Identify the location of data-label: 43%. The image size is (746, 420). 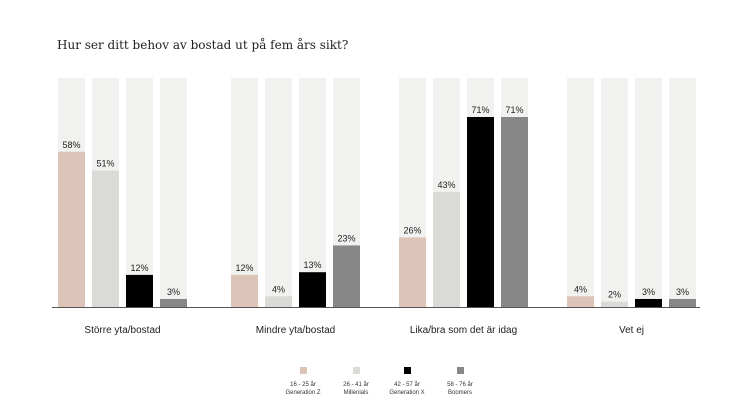
(446, 185).